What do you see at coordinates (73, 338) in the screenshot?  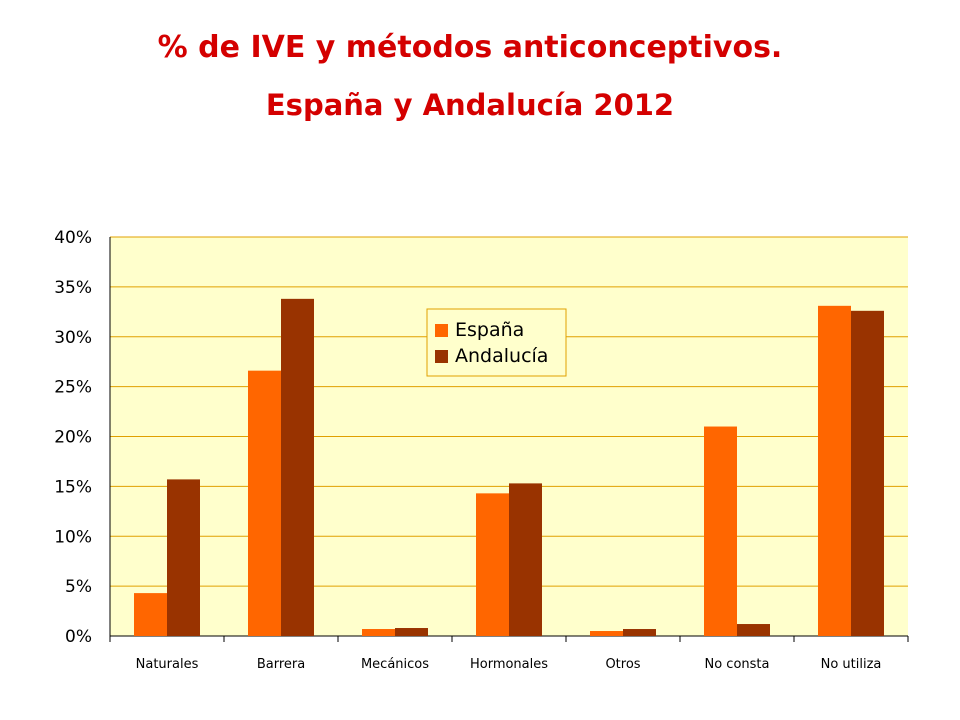 I see `y-tick-label: 30%` at bounding box center [73, 338].